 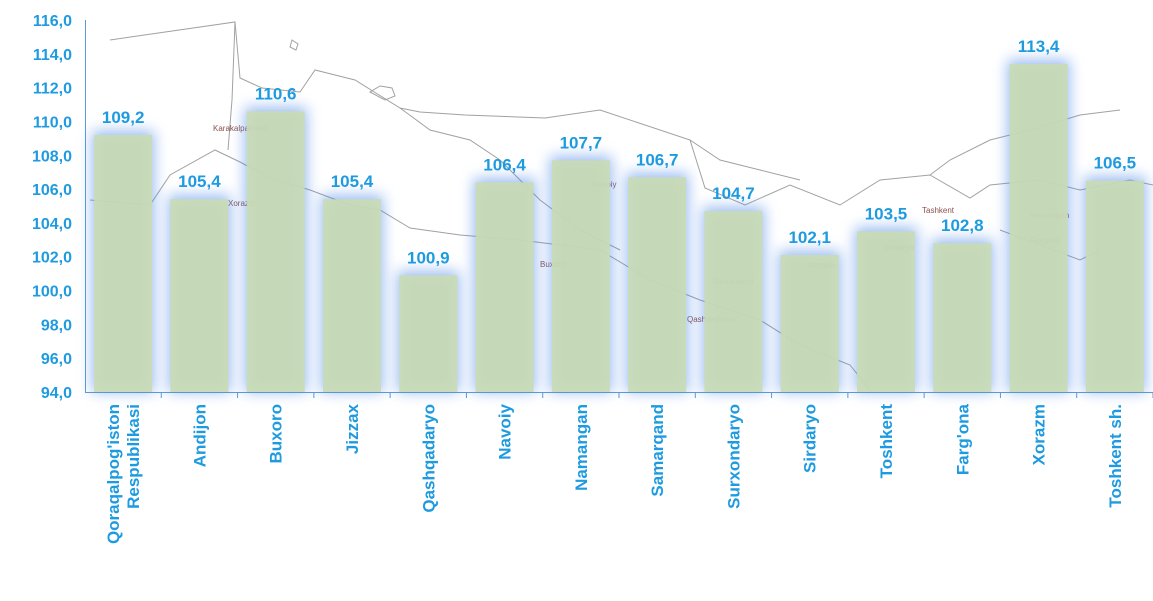 What do you see at coordinates (938, 210) in the screenshot?
I see `map-region-label: Tashkent` at bounding box center [938, 210].